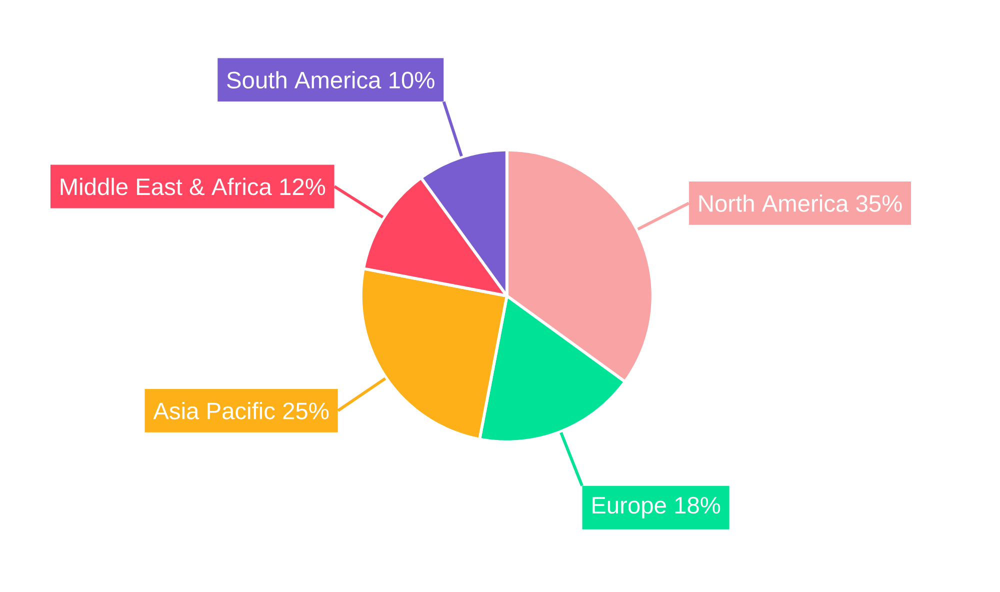 This screenshot has width=1000, height=592. I want to click on data-label: 18%, so click(697, 505).